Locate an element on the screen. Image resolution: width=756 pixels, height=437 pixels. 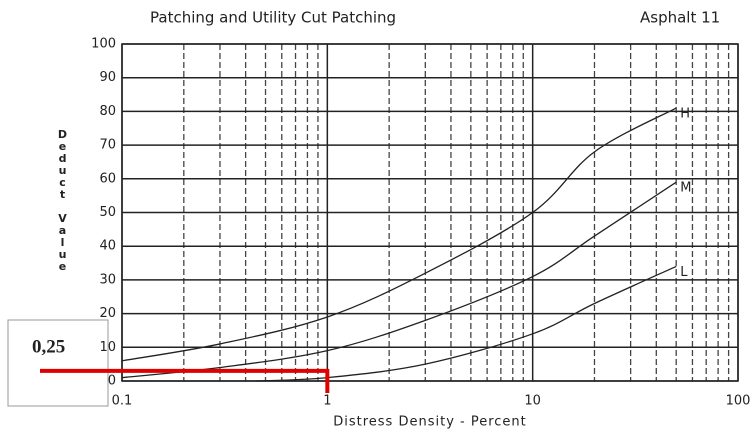
x-tick-label: 100 is located at coordinates (738, 401).